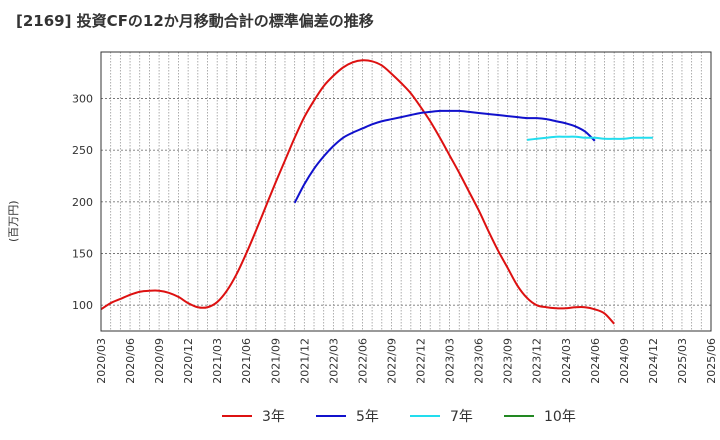  What do you see at coordinates (367, 417) in the screenshot?
I see `legend-label: 5年` at bounding box center [367, 417].